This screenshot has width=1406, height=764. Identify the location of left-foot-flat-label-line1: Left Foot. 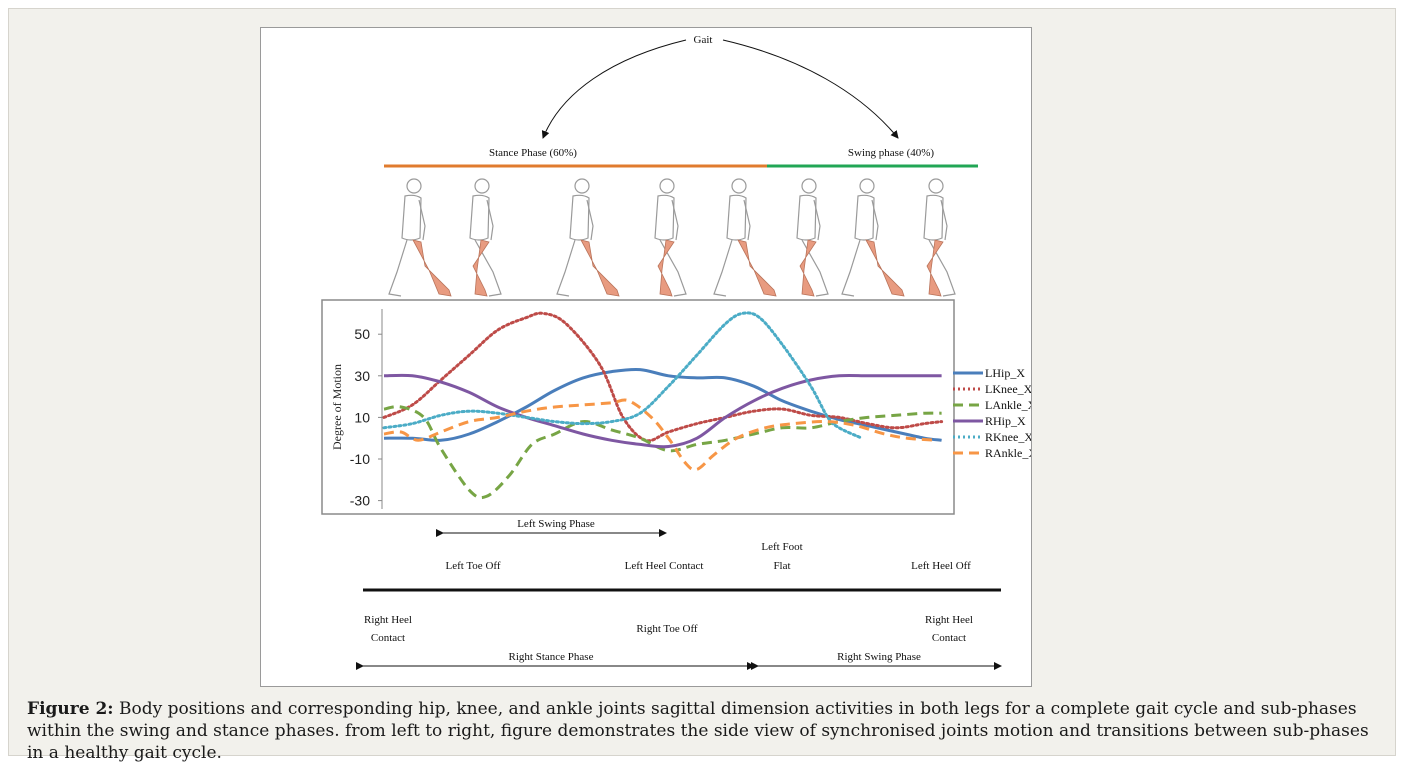
(781, 547).